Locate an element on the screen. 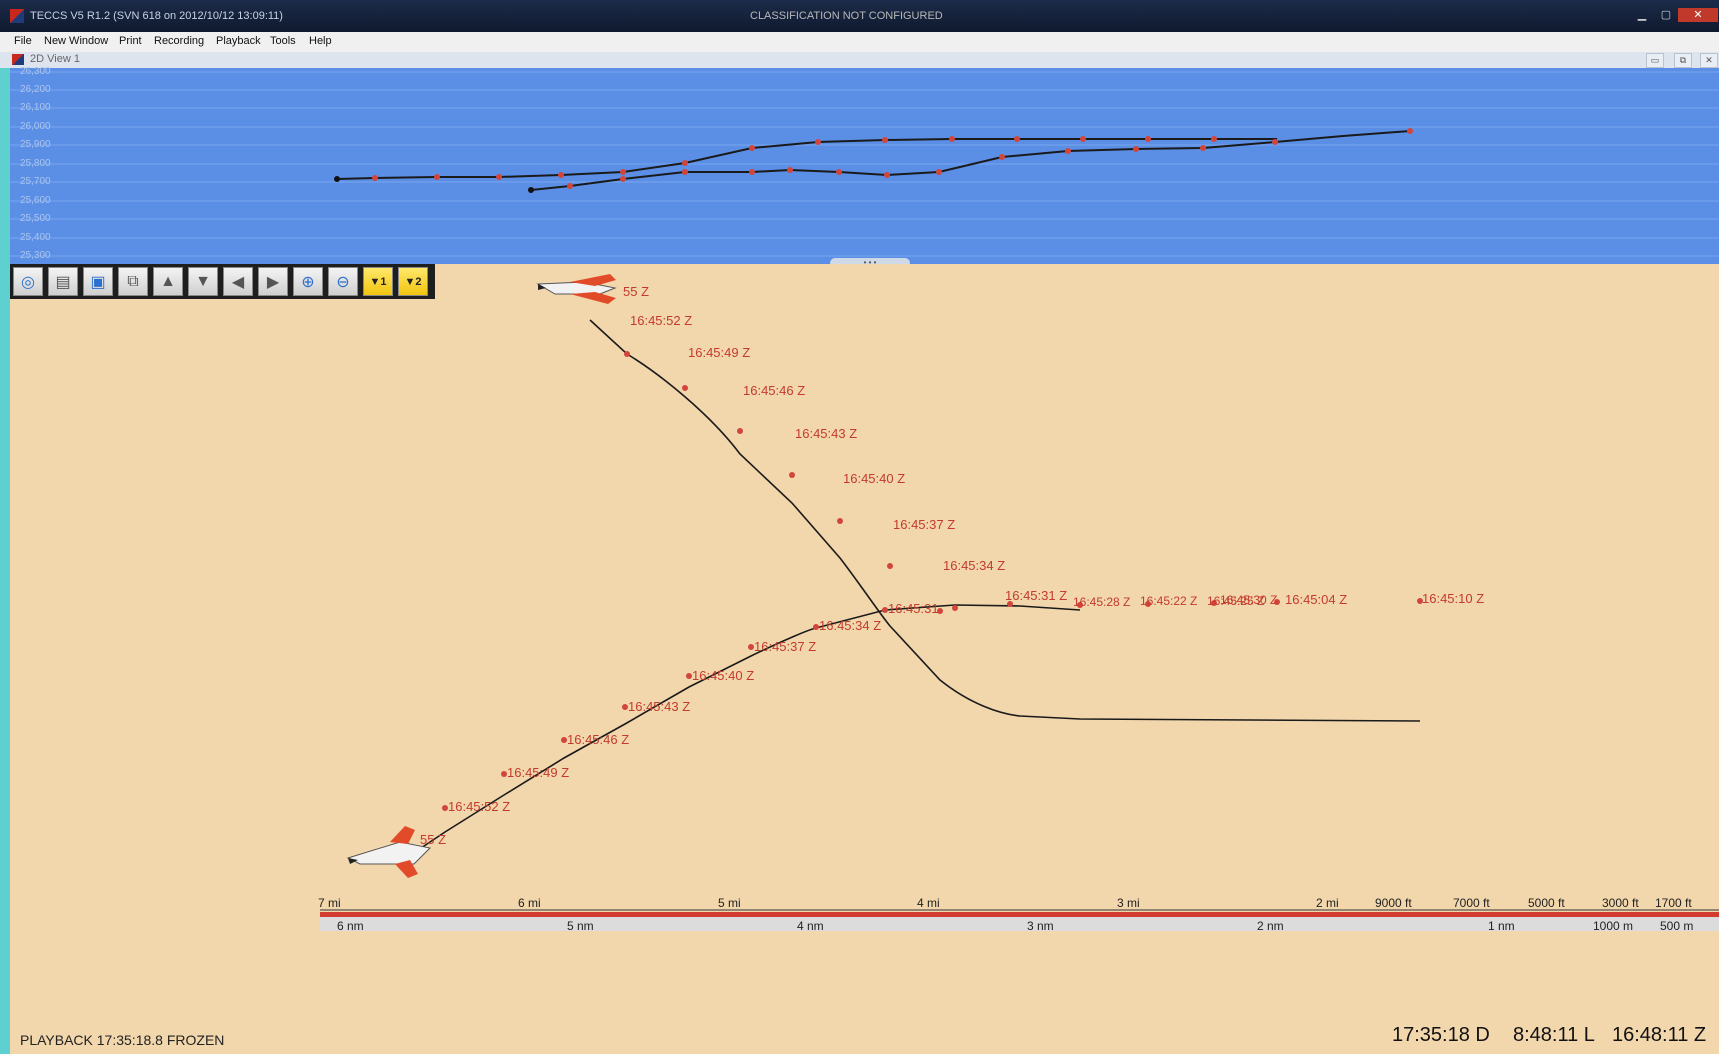  save-button: ▣ is located at coordinates (98, 281).